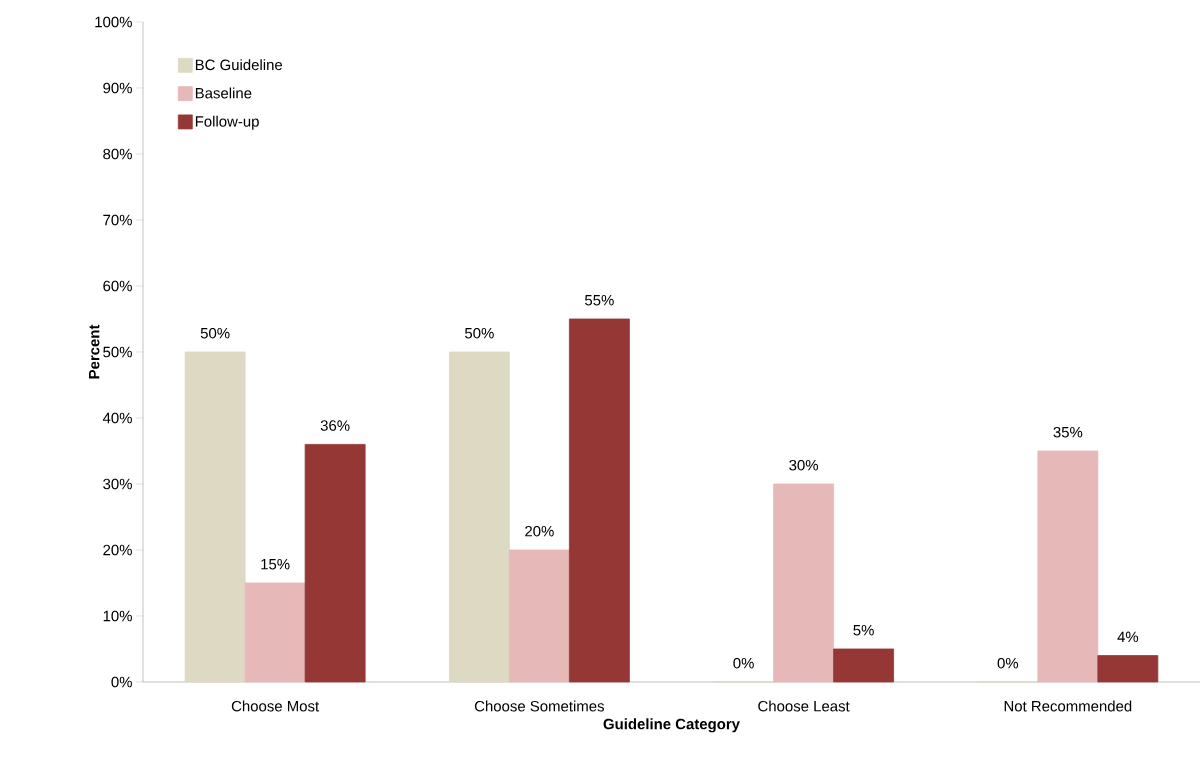 The height and width of the screenshot is (764, 1204). I want to click on data-label: 4%, so click(1128, 637).